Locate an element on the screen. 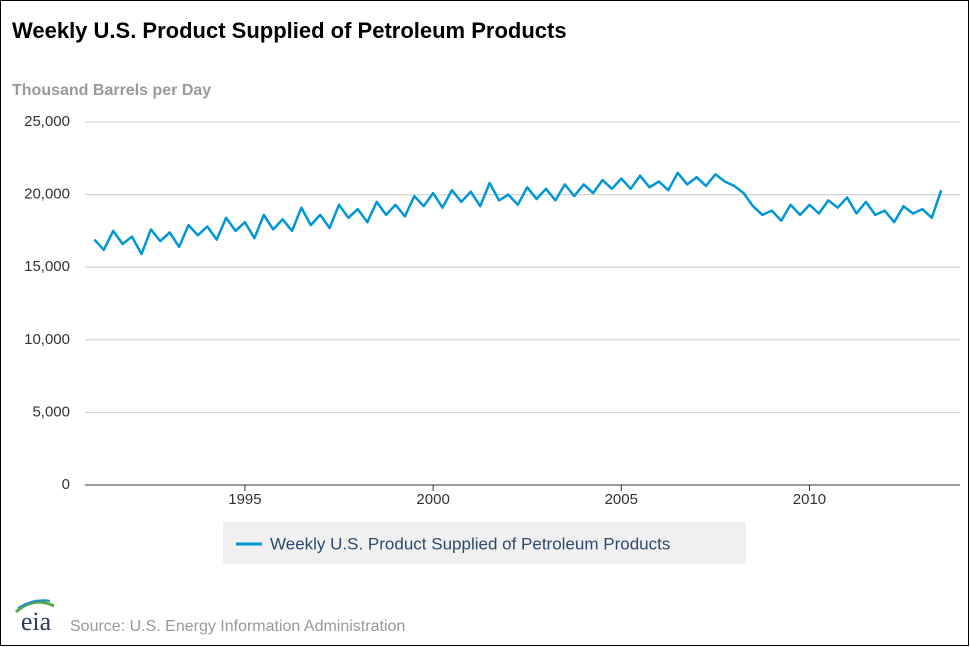 The image size is (970, 647). y-tick-label: 25,000 is located at coordinates (47, 121).